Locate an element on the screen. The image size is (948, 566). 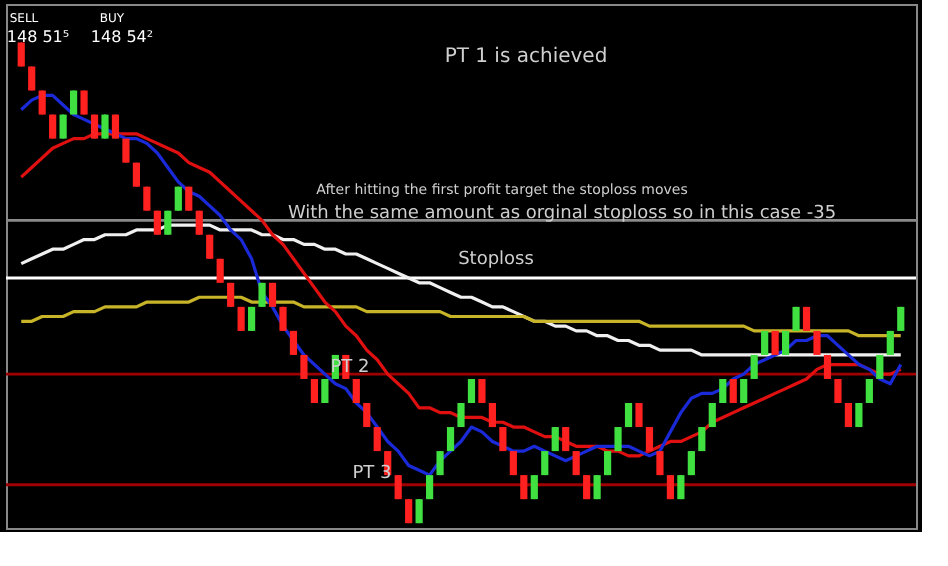
annotation: 148 54² is located at coordinates (122, 37).